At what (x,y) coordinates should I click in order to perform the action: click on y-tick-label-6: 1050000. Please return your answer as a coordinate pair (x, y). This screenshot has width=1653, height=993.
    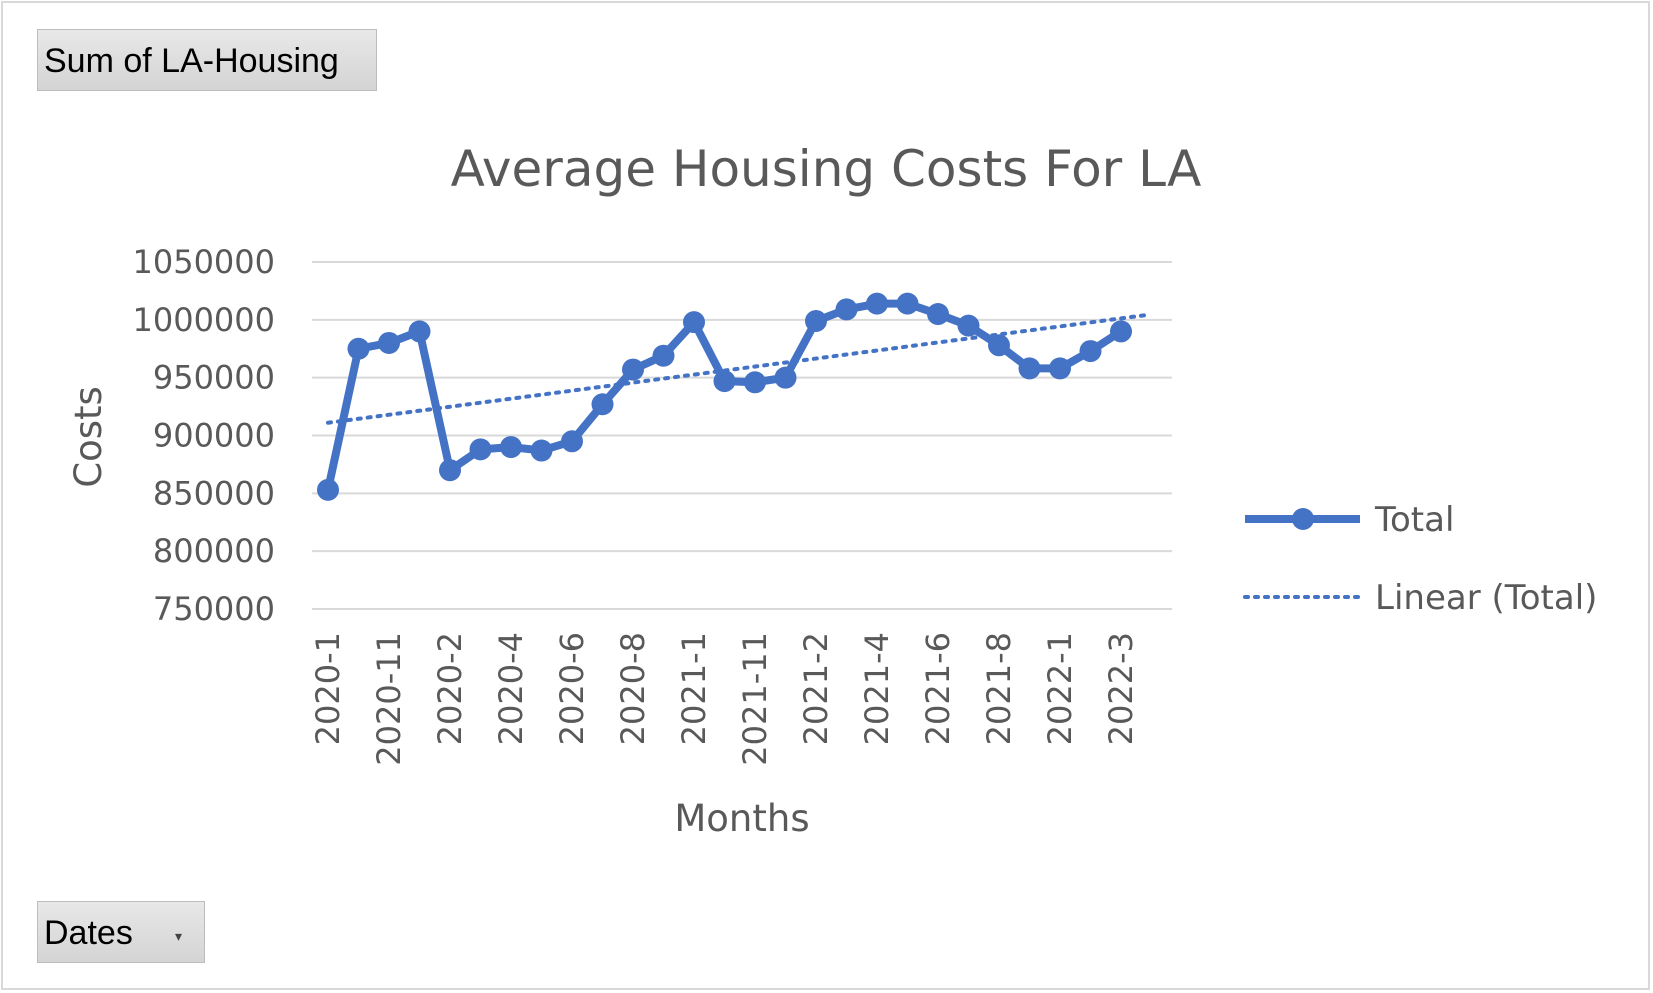
    Looking at the image, I should click on (203, 262).